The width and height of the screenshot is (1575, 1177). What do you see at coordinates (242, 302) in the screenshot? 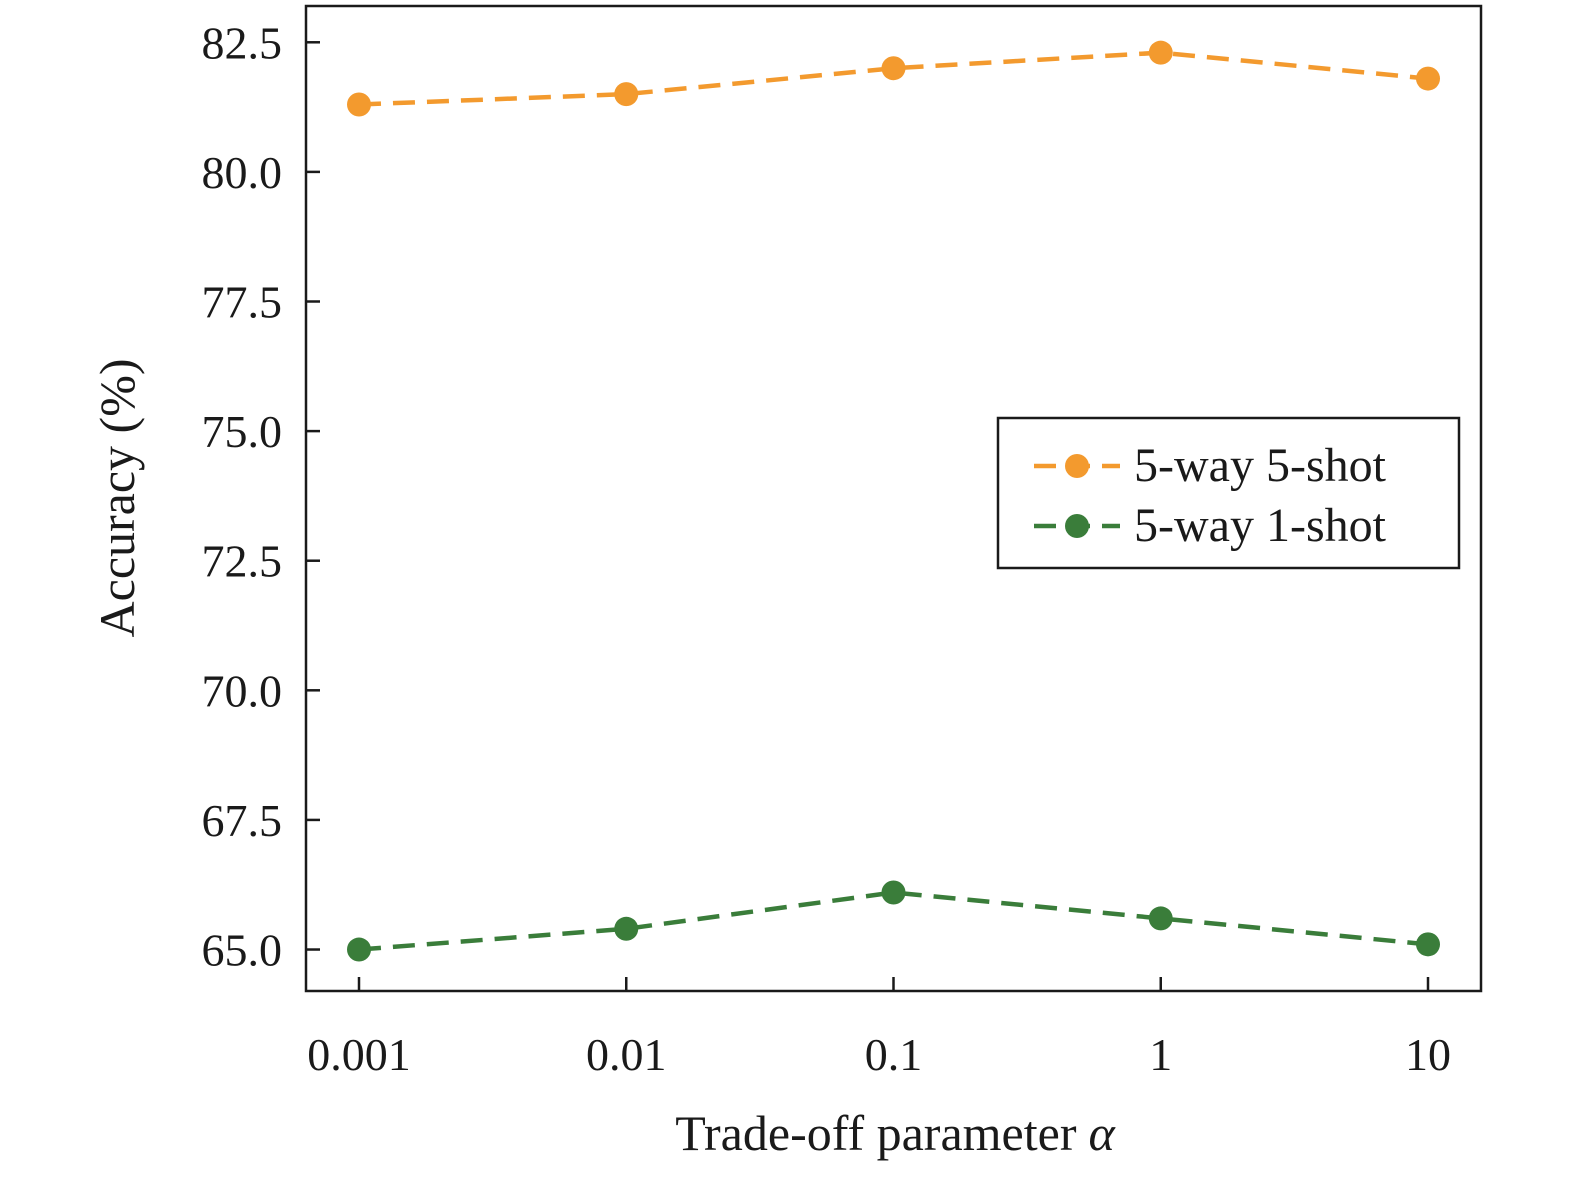
I see `y-tick-label: 77.5` at bounding box center [242, 302].